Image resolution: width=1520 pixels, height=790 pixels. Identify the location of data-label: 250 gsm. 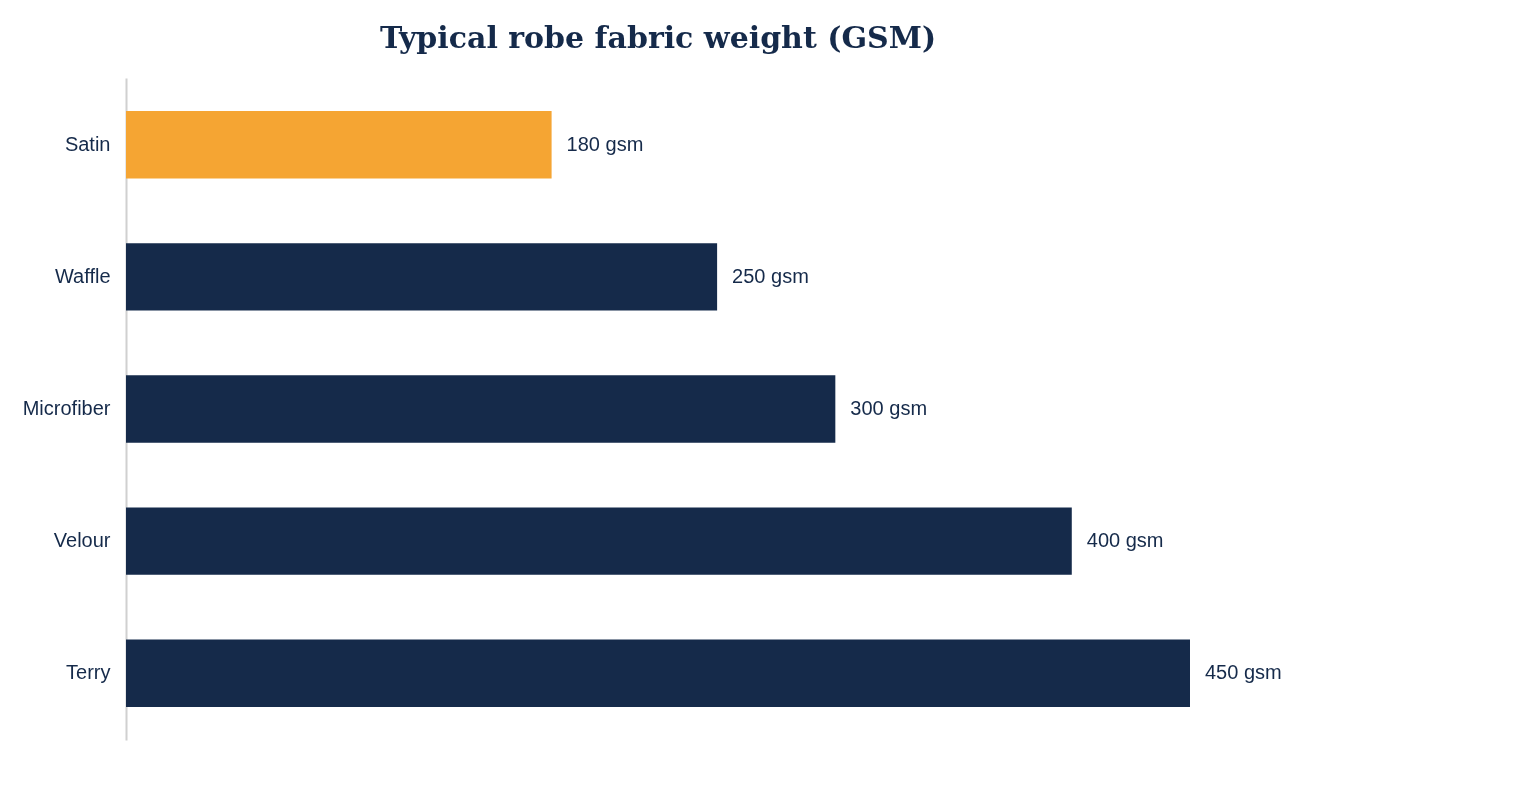
(770, 275).